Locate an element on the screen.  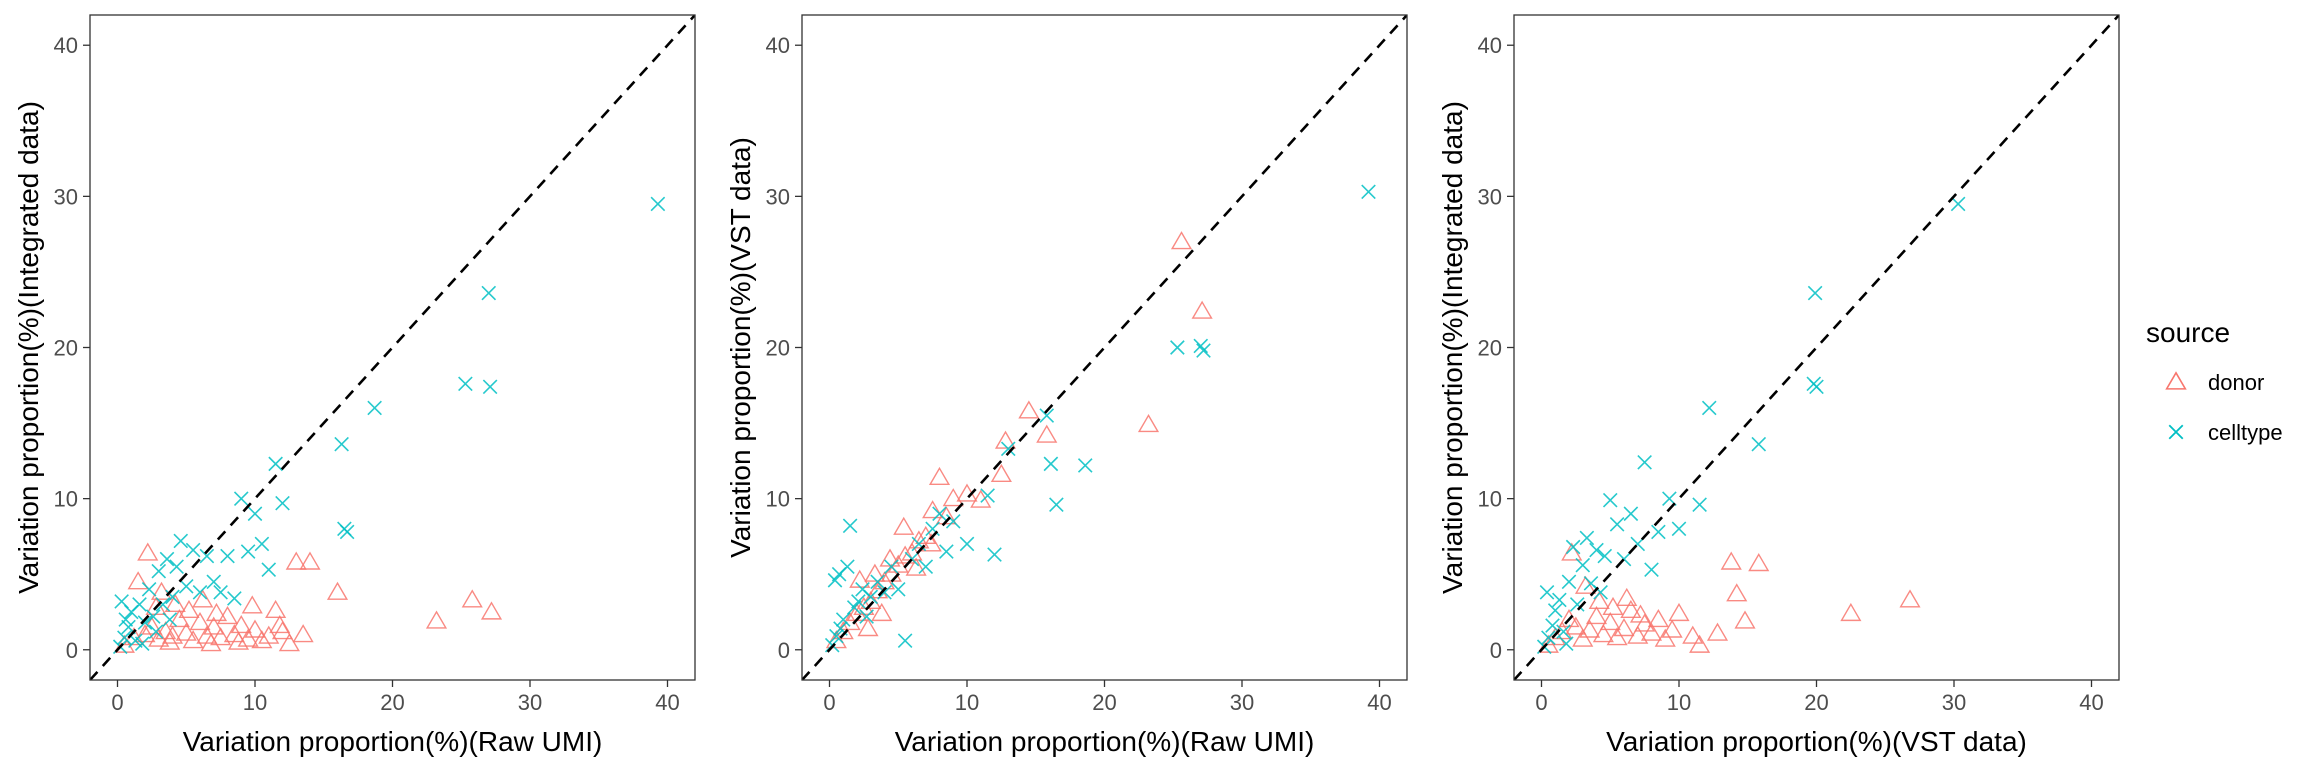
legend-title: source is located at coordinates (2188, 332).